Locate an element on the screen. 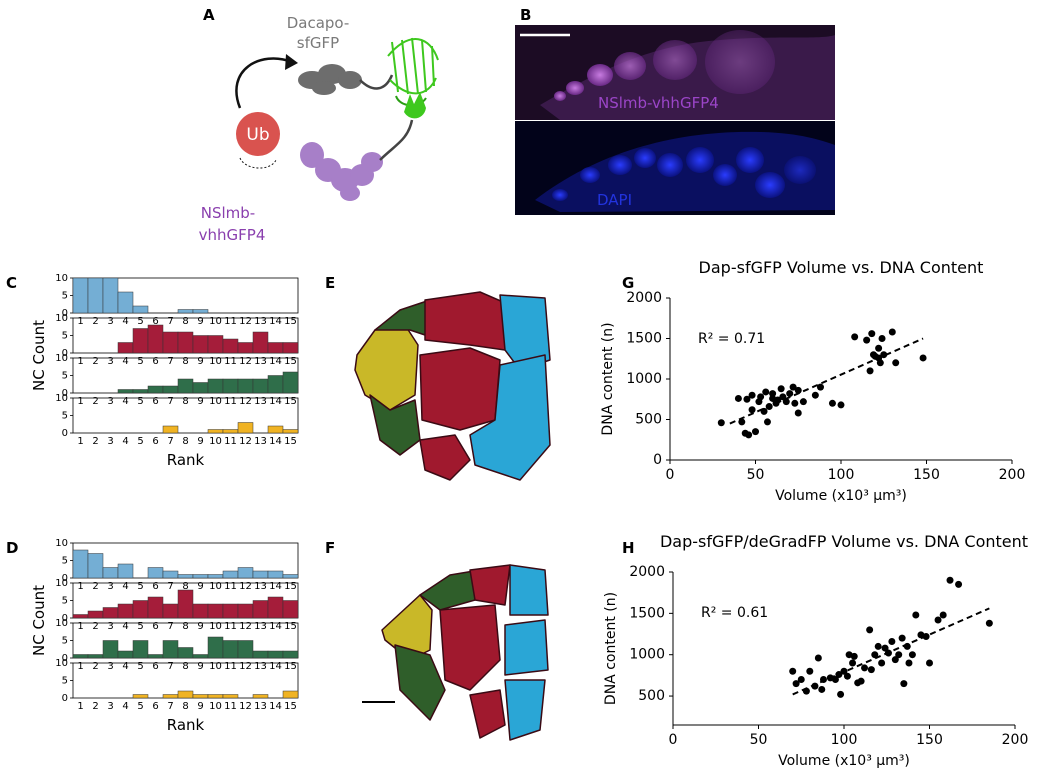 The image size is (1050, 782). trend-line is located at coordinates (826, 381).